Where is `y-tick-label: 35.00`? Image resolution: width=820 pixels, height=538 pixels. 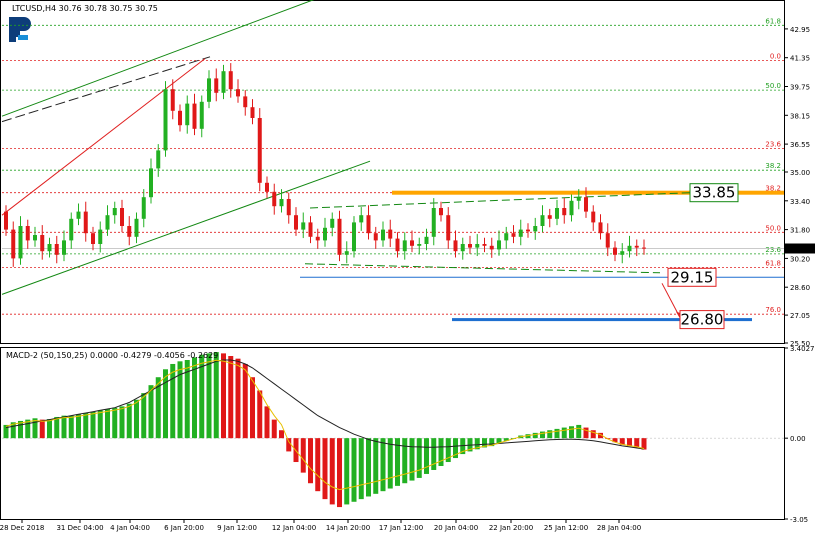
y-tick-label: 35.00 is located at coordinates (800, 173).